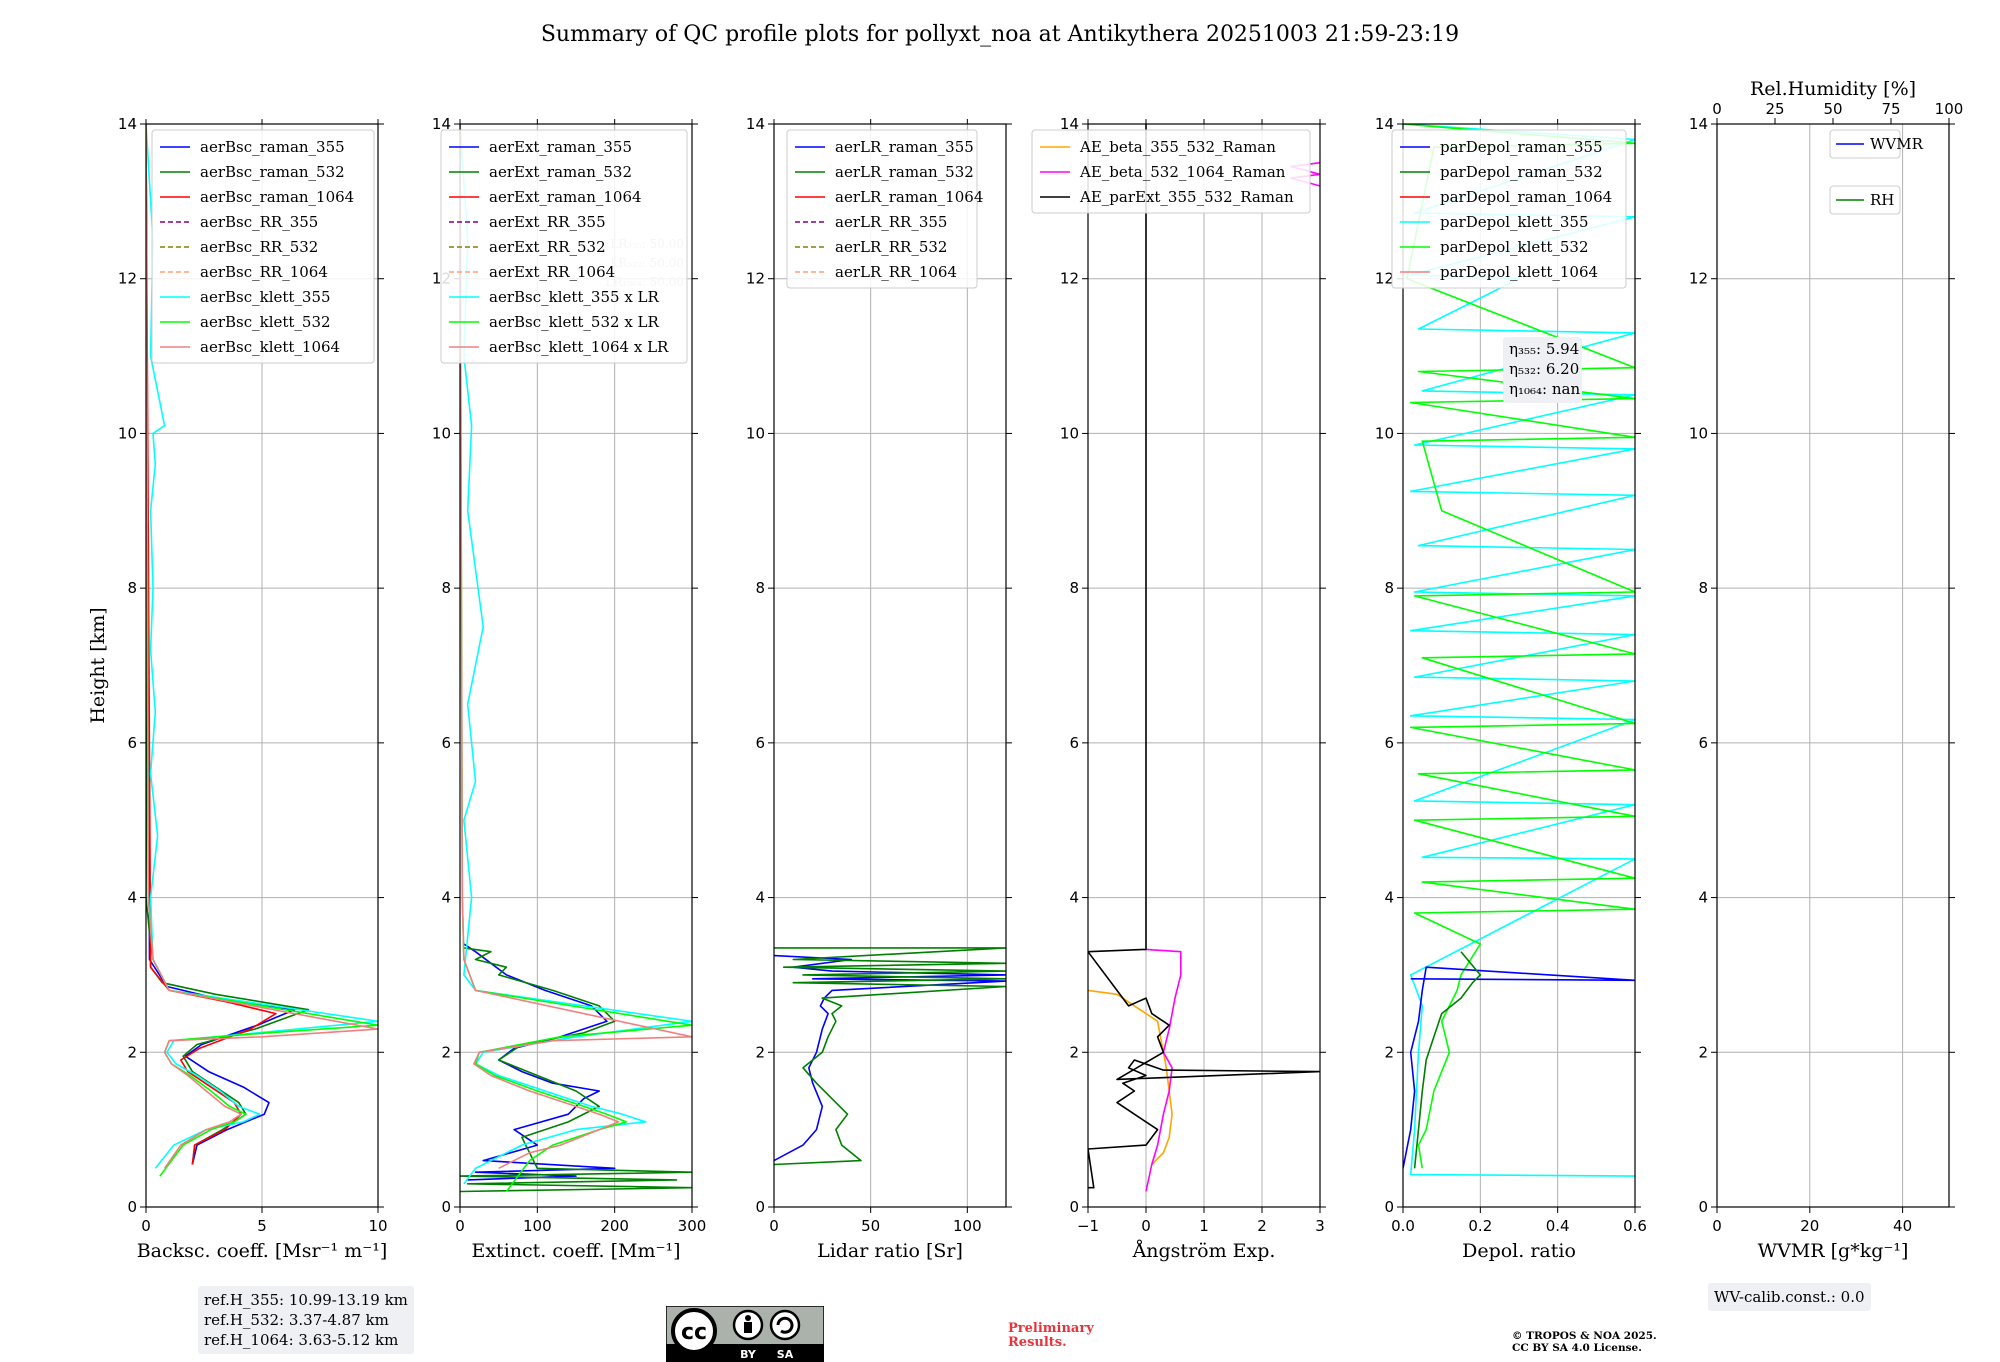 This screenshot has width=2000, height=1362. I want to click on x-tick-label: 0.2, so click(1480, 1226).